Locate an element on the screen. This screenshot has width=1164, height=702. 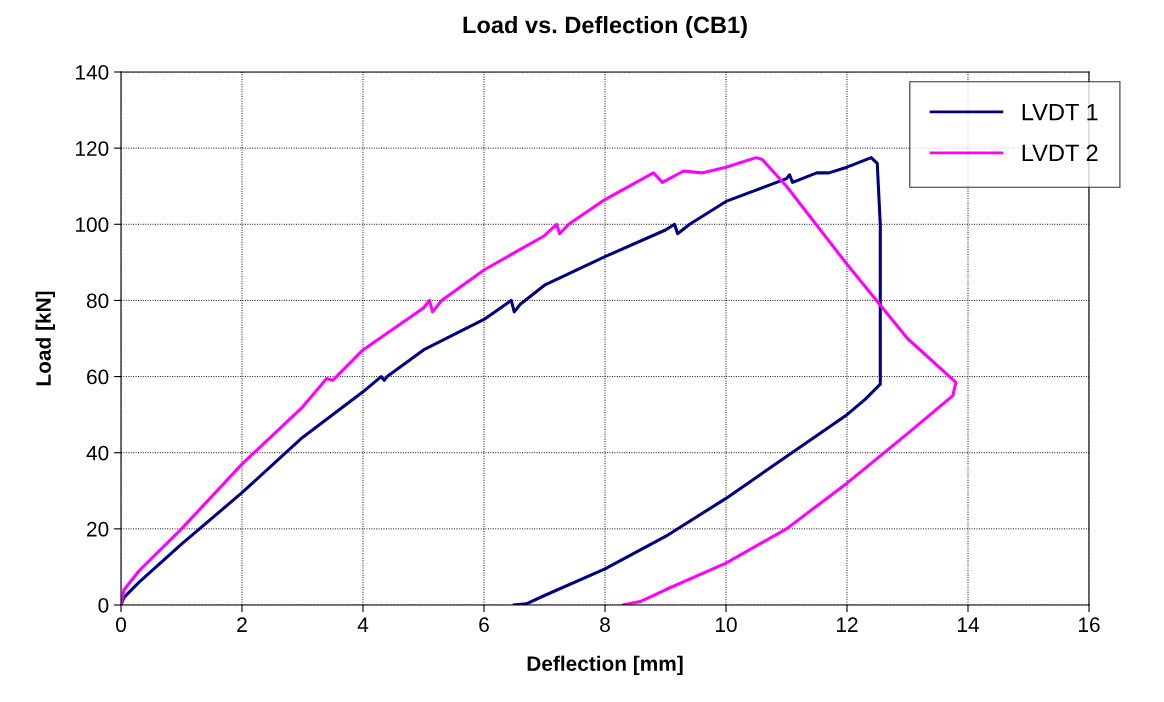
x-axis-title: Deflection [mm] is located at coordinates (605, 665).